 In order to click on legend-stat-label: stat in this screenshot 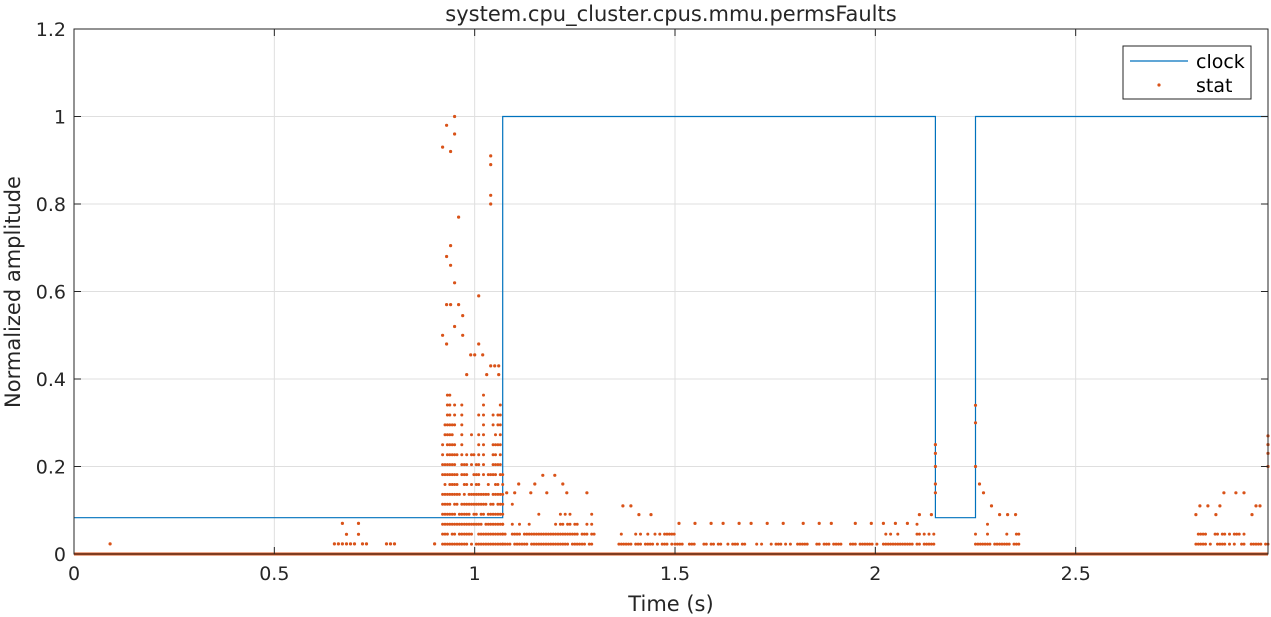, I will do `click(1214, 86)`.